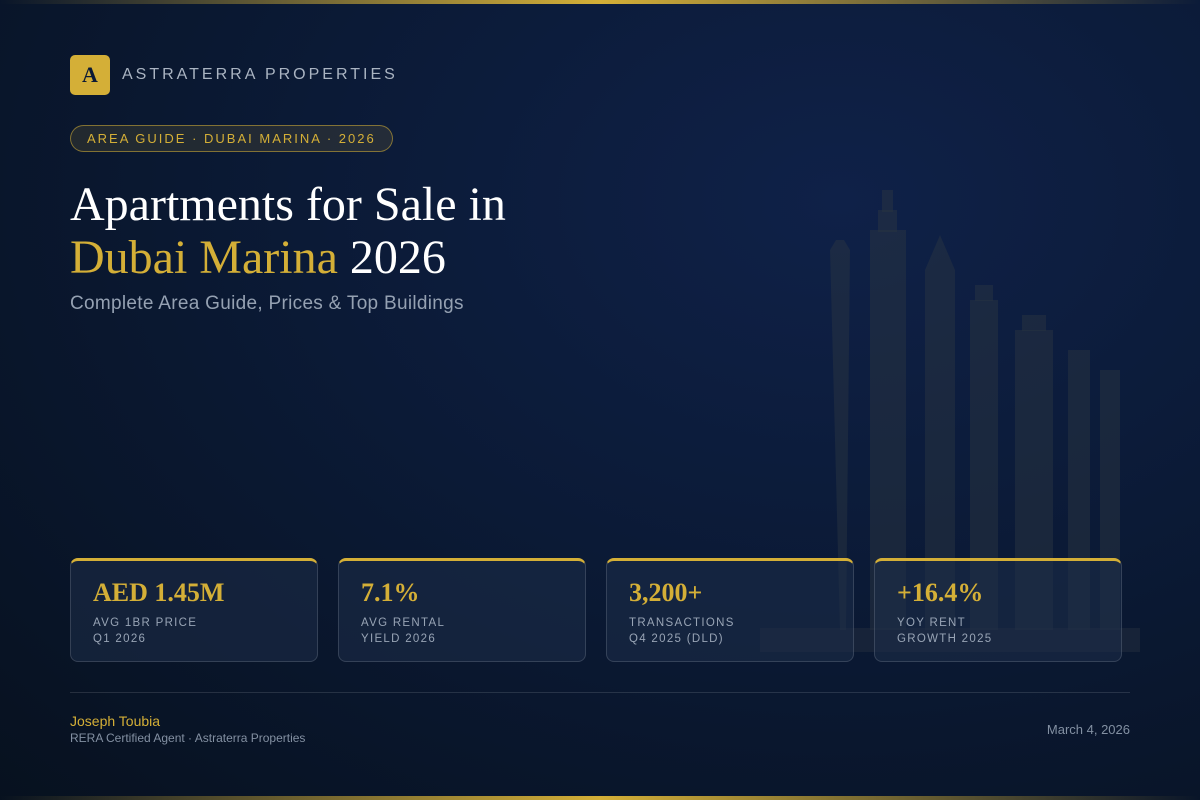 The height and width of the screenshot is (800, 1200). Describe the element at coordinates (115, 721) in the screenshot. I see `agent-name: Joseph Toubia` at that location.